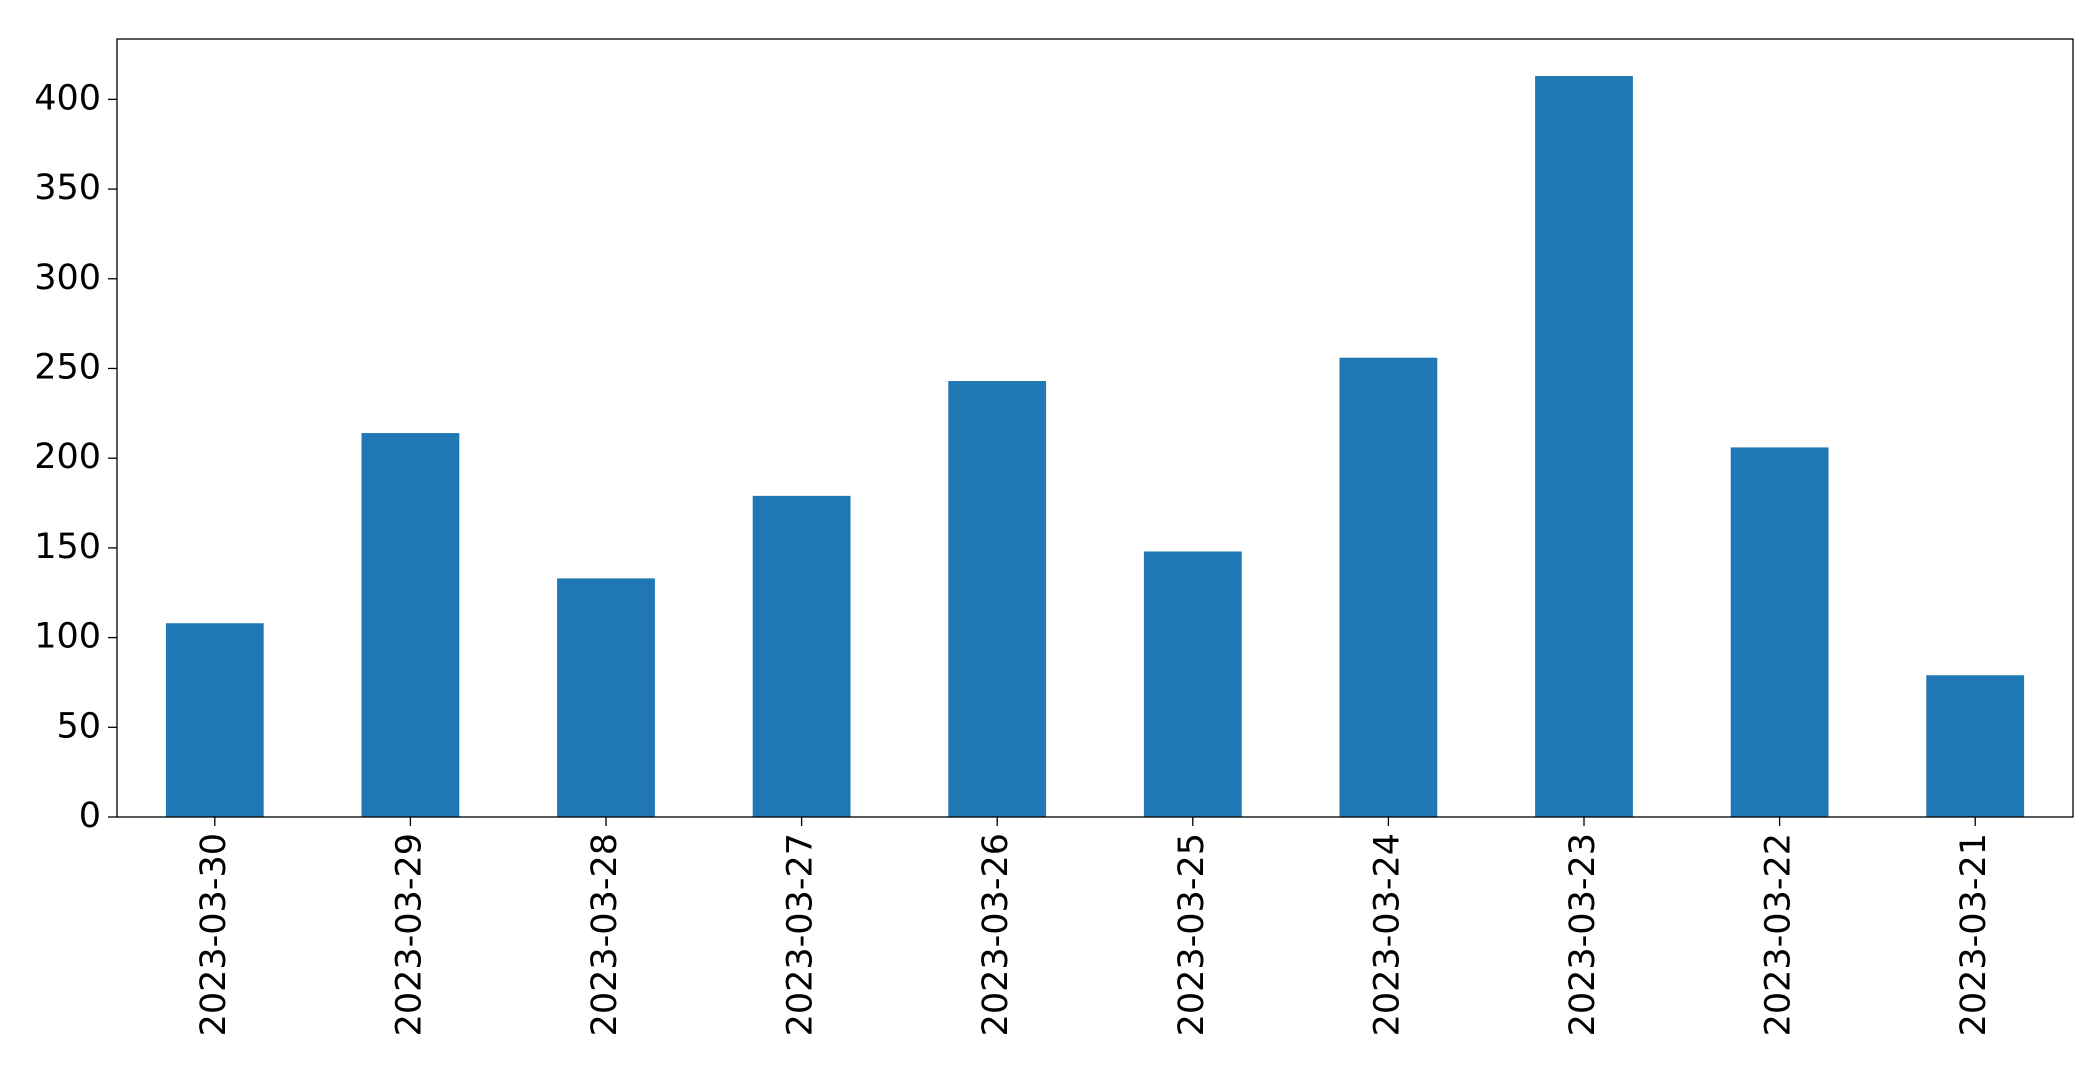 The image size is (2093, 1065). I want to click on y-tick-label: 300, so click(67, 278).